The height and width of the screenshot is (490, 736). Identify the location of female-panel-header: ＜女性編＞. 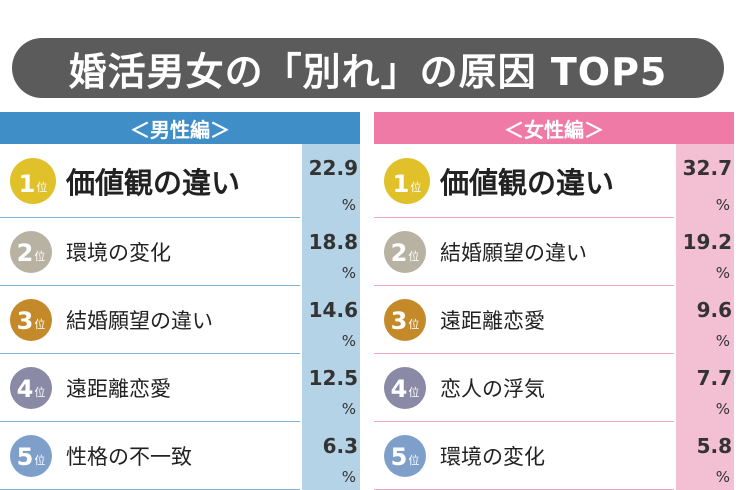
(554, 128).